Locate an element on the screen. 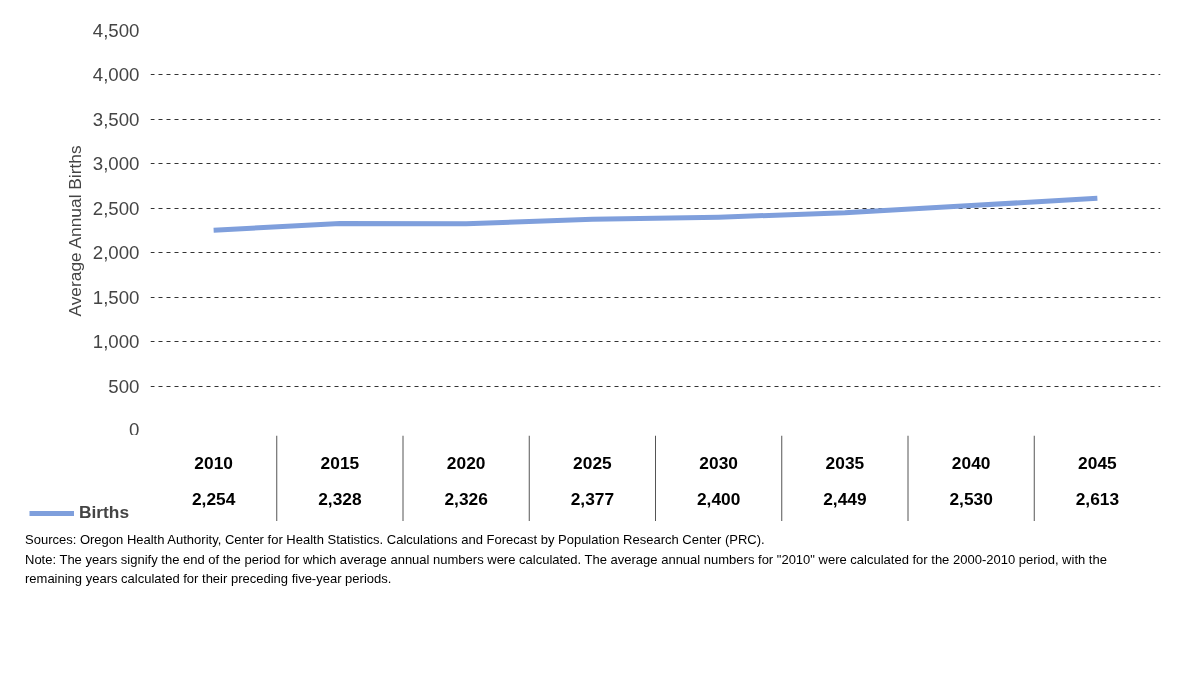 Image resolution: width=1202 pixels, height=684 pixels. data-label: 2,613 is located at coordinates (1097, 498).